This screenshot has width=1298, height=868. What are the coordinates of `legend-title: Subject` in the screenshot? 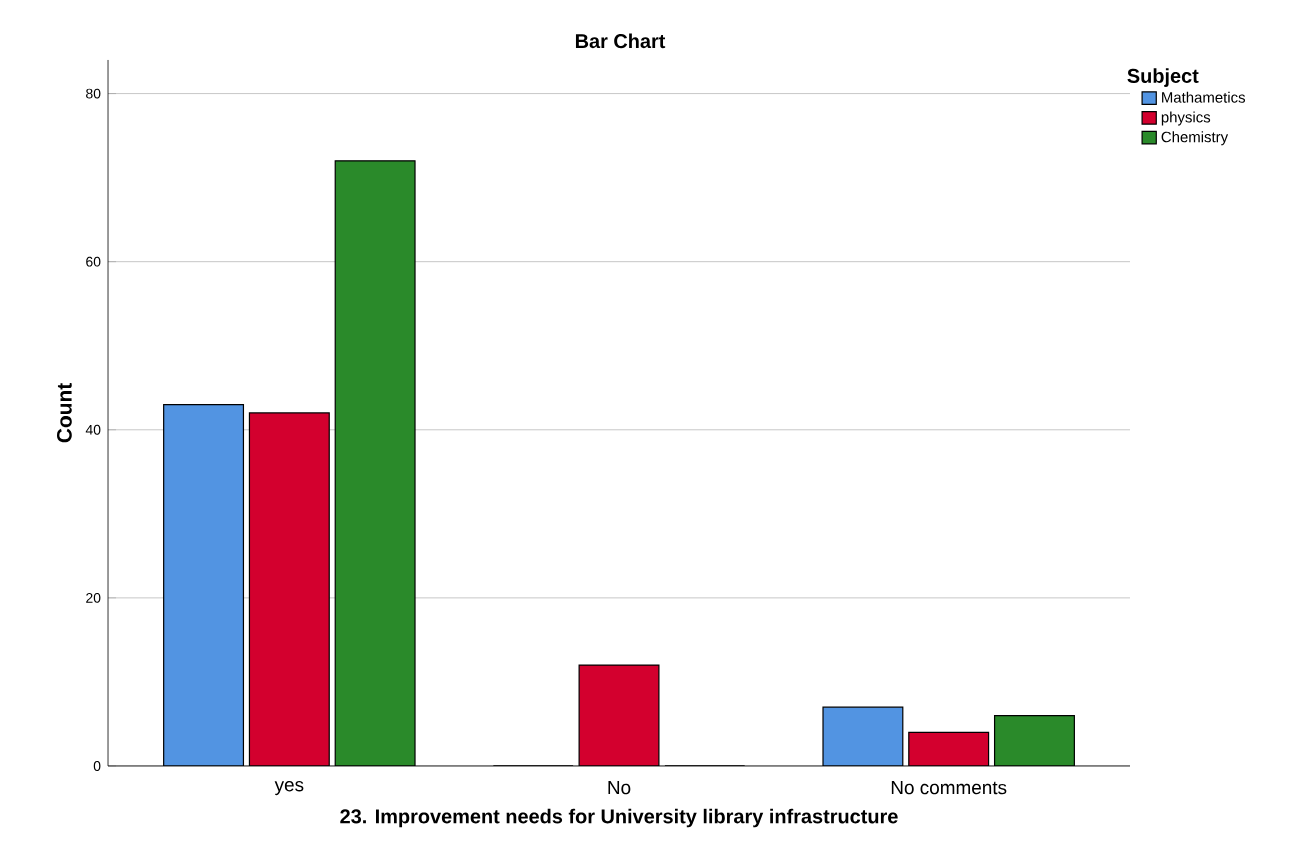 It's located at (1163, 77).